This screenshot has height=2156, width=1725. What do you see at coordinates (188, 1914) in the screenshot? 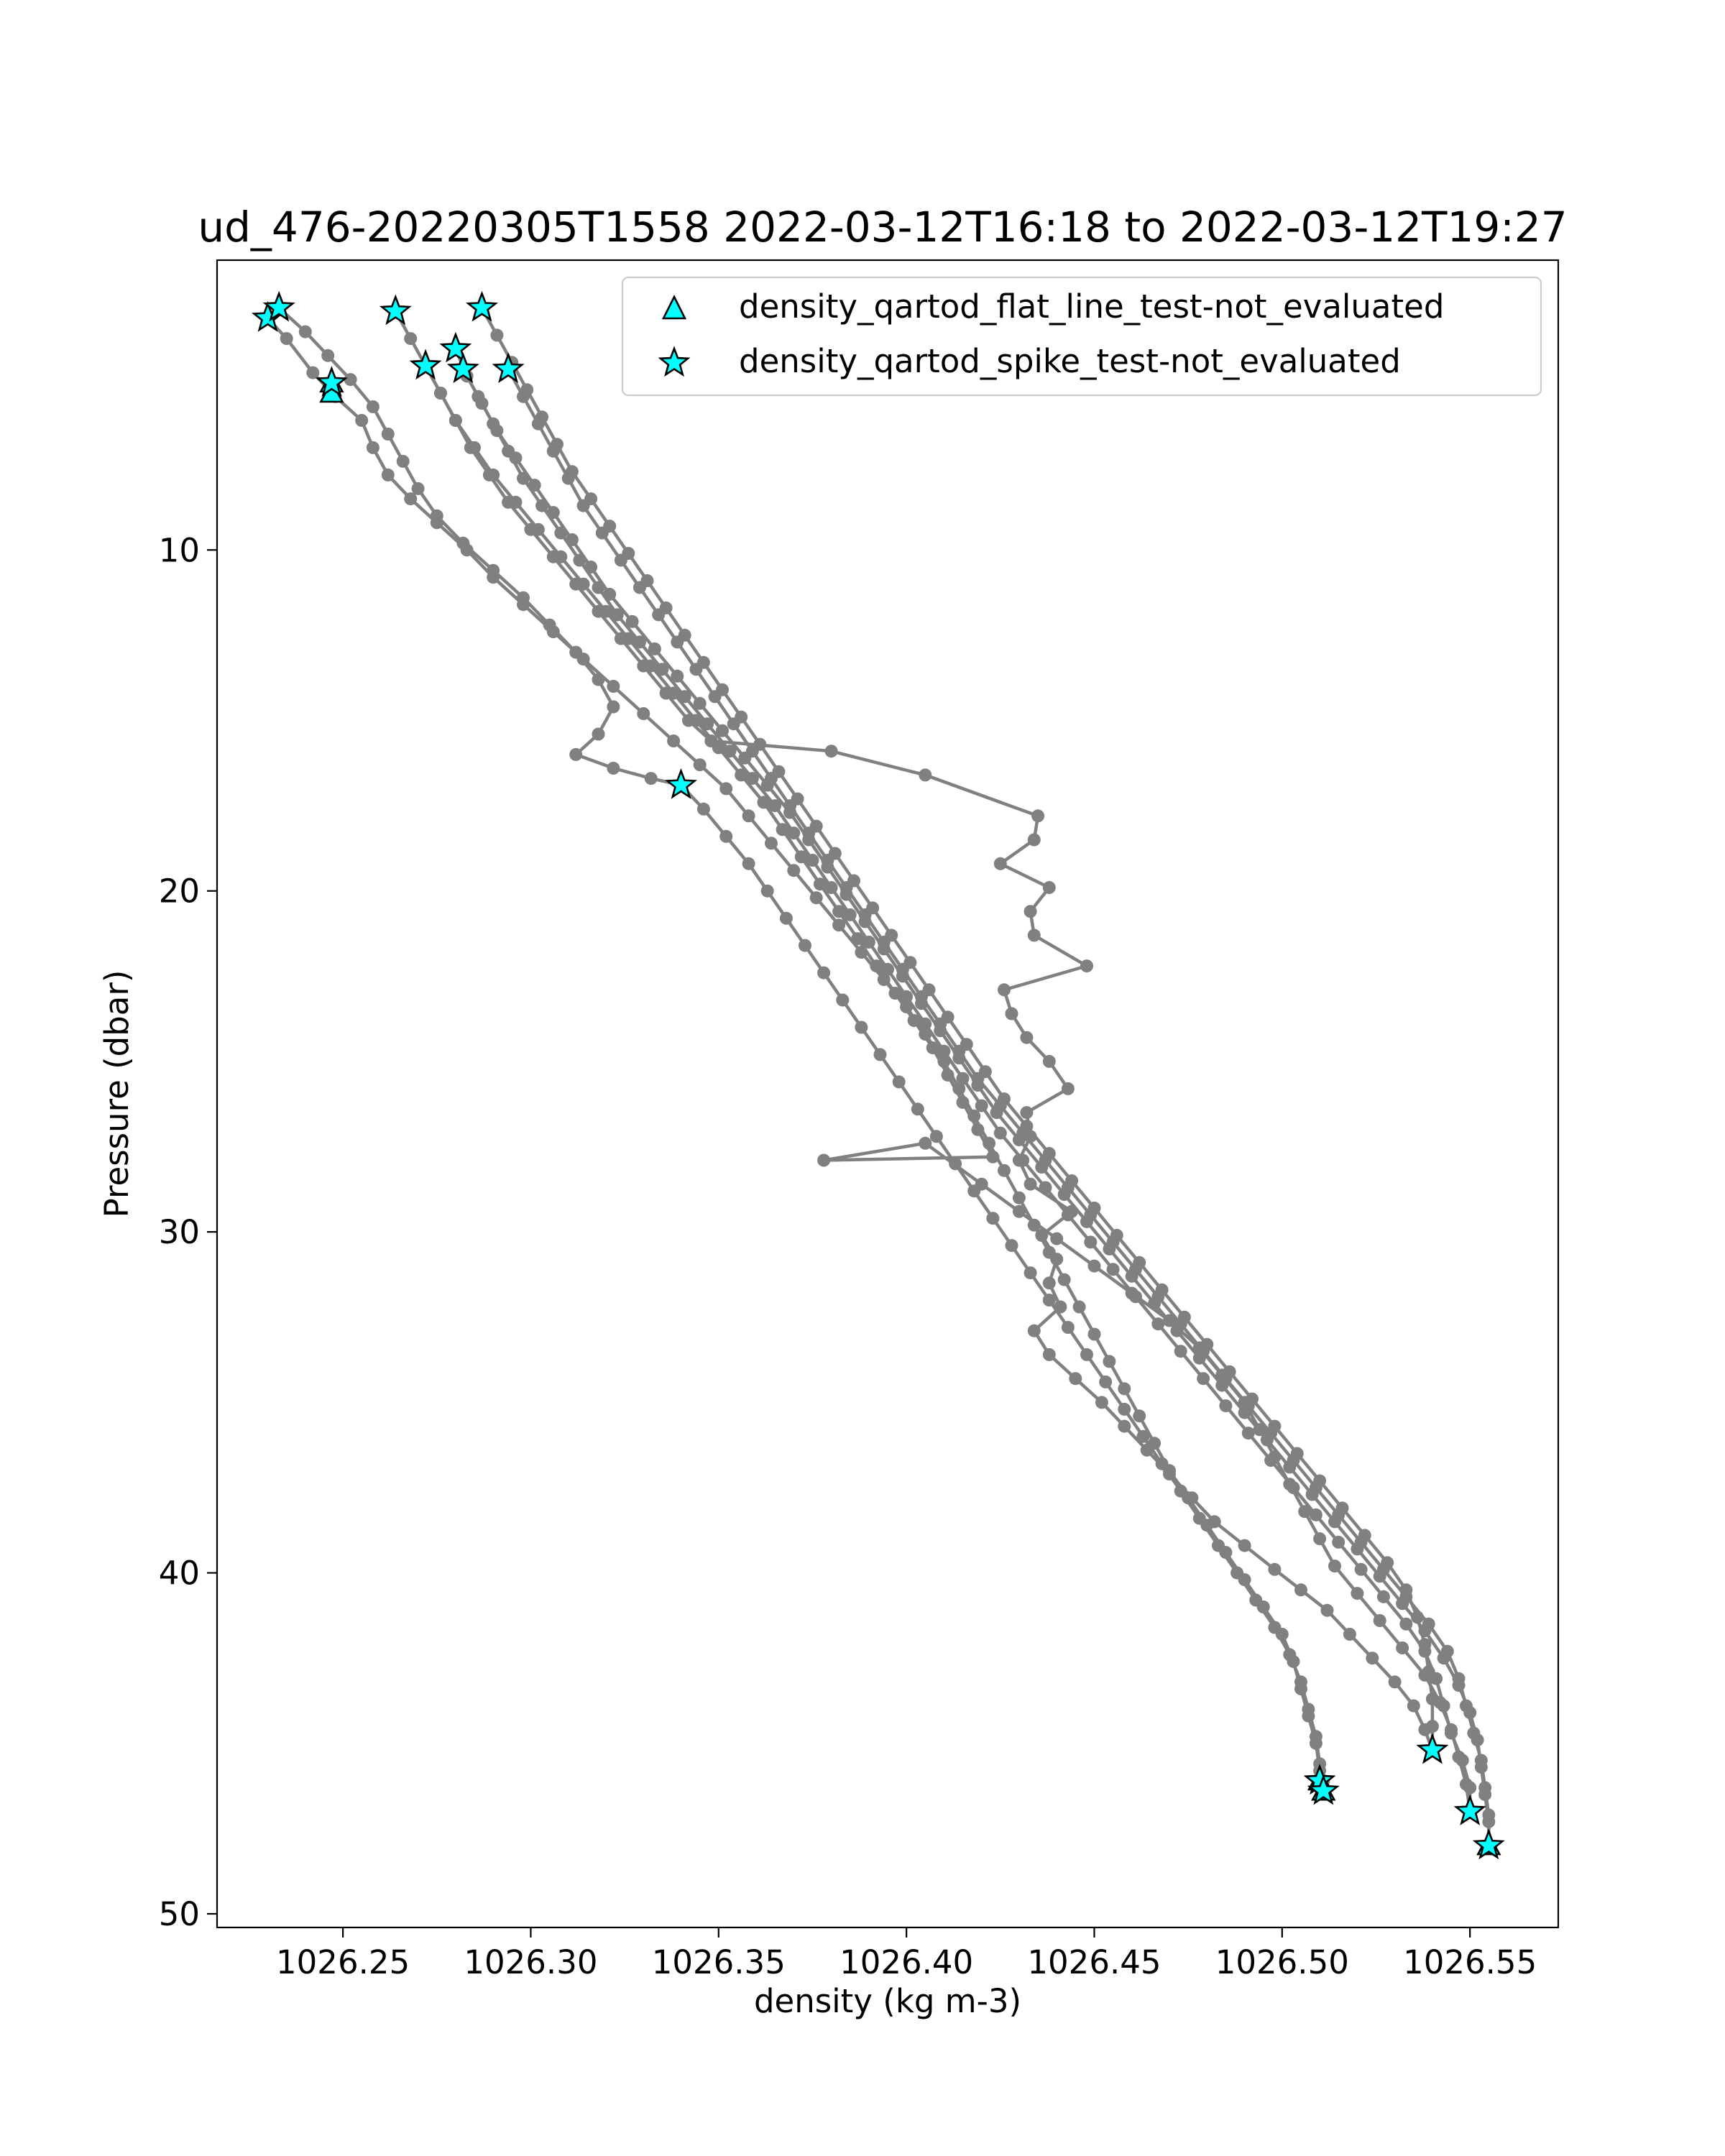
I see `y-tick: 50` at bounding box center [188, 1914].